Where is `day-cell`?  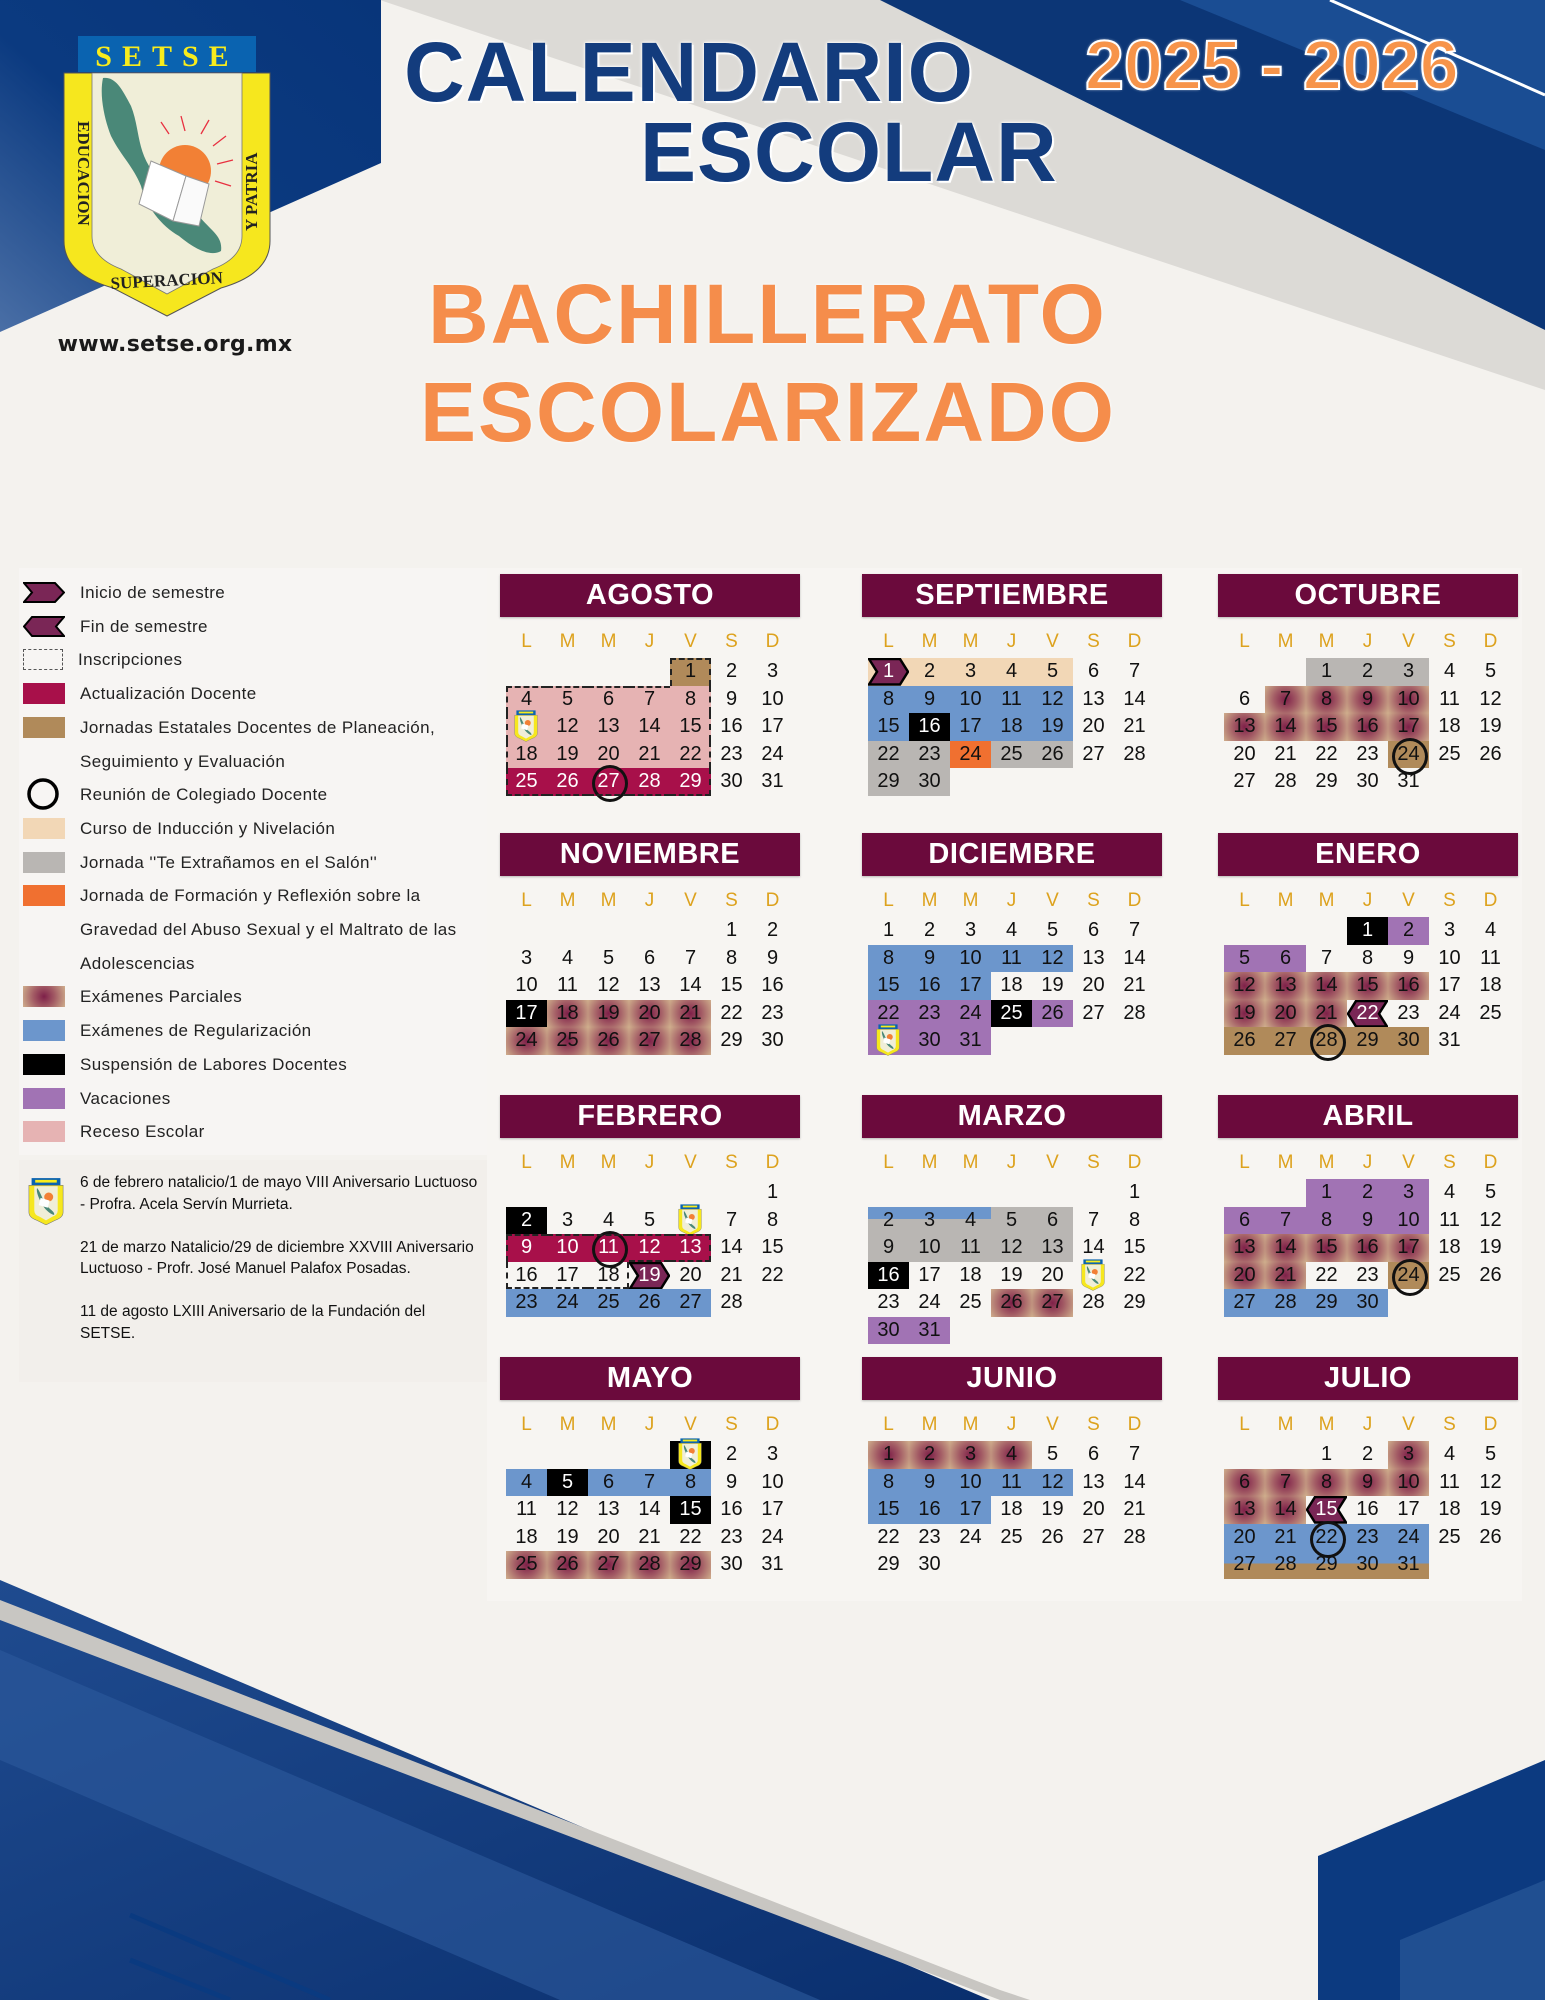 day-cell is located at coordinates (888, 1040).